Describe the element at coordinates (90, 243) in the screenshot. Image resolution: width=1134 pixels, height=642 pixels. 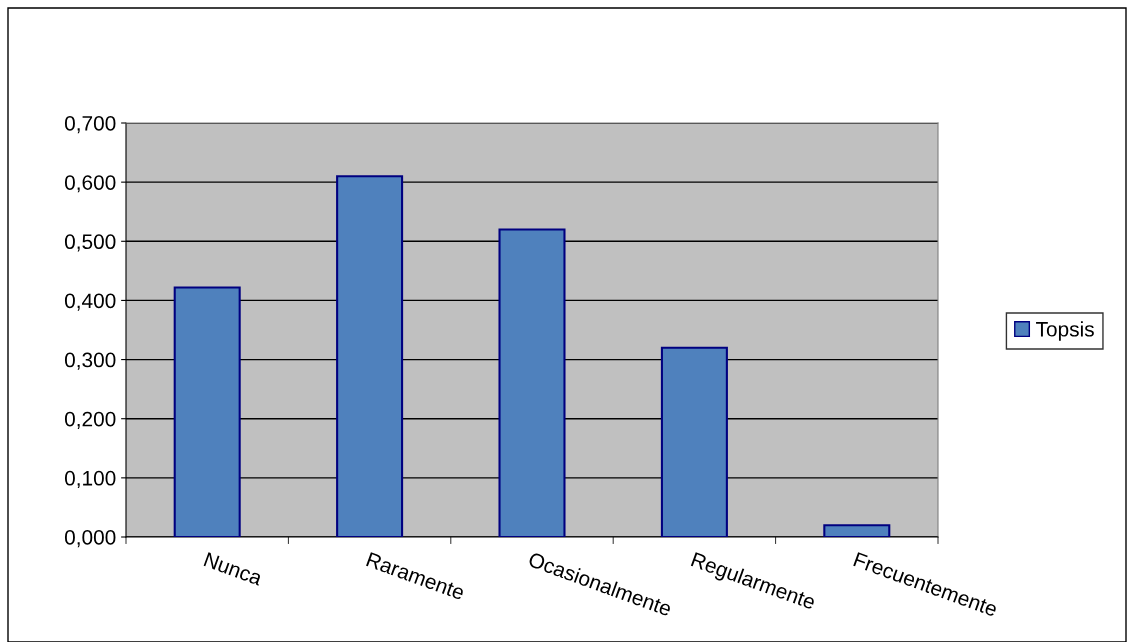
I see `y-tick-label: 0,500` at that location.